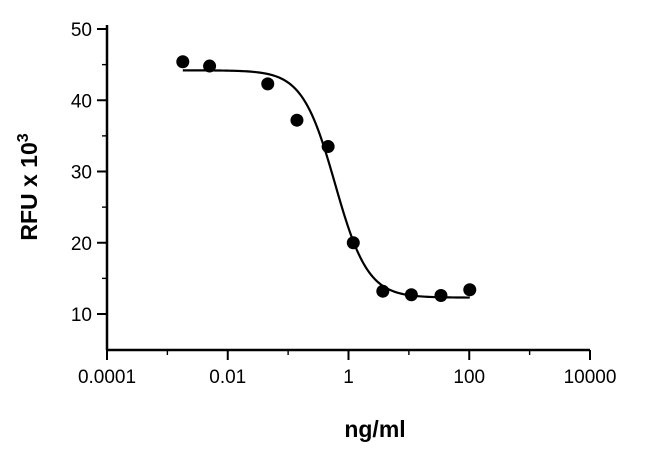 Image resolution: width=650 pixels, height=454 pixels. I want to click on x-tick-label: 0.0001, so click(107, 377).